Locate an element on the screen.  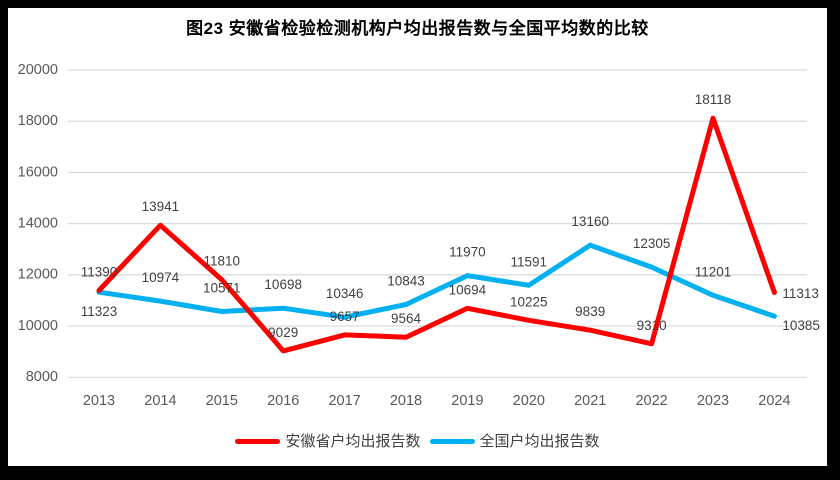
series-line-national is located at coordinates (436, 281).